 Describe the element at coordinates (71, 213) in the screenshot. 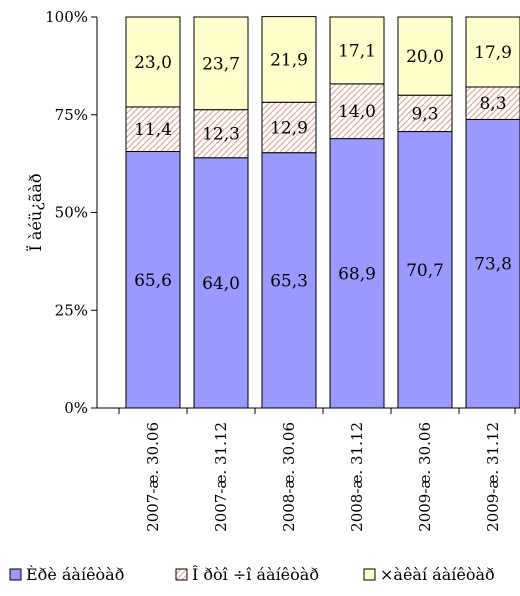

I see `y-tick-label: 50%` at that location.